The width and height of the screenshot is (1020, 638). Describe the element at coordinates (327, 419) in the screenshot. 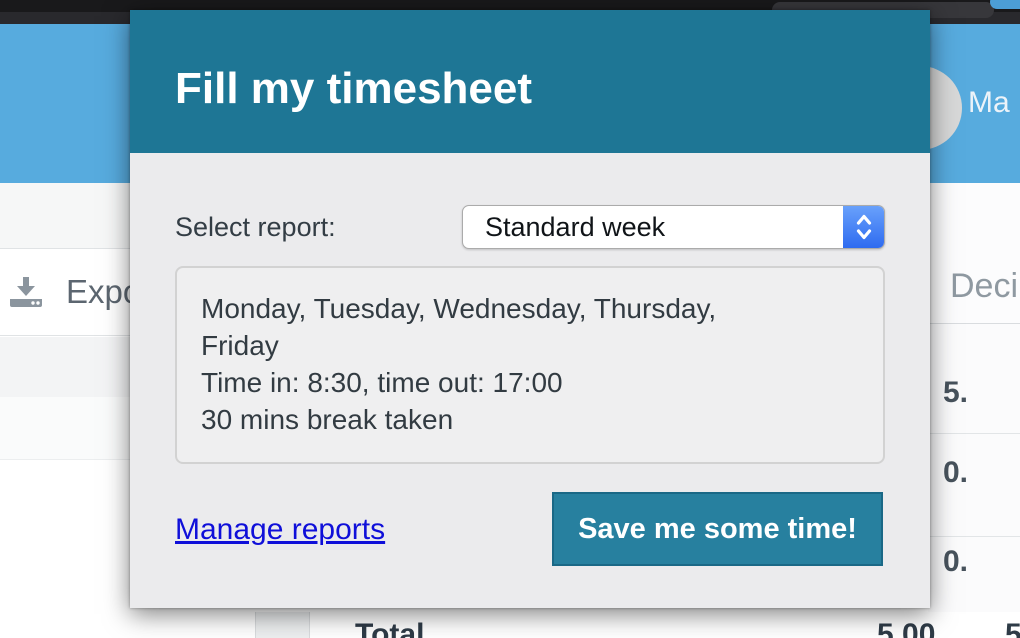

I see `report-break: 30 mins break taken` at that location.